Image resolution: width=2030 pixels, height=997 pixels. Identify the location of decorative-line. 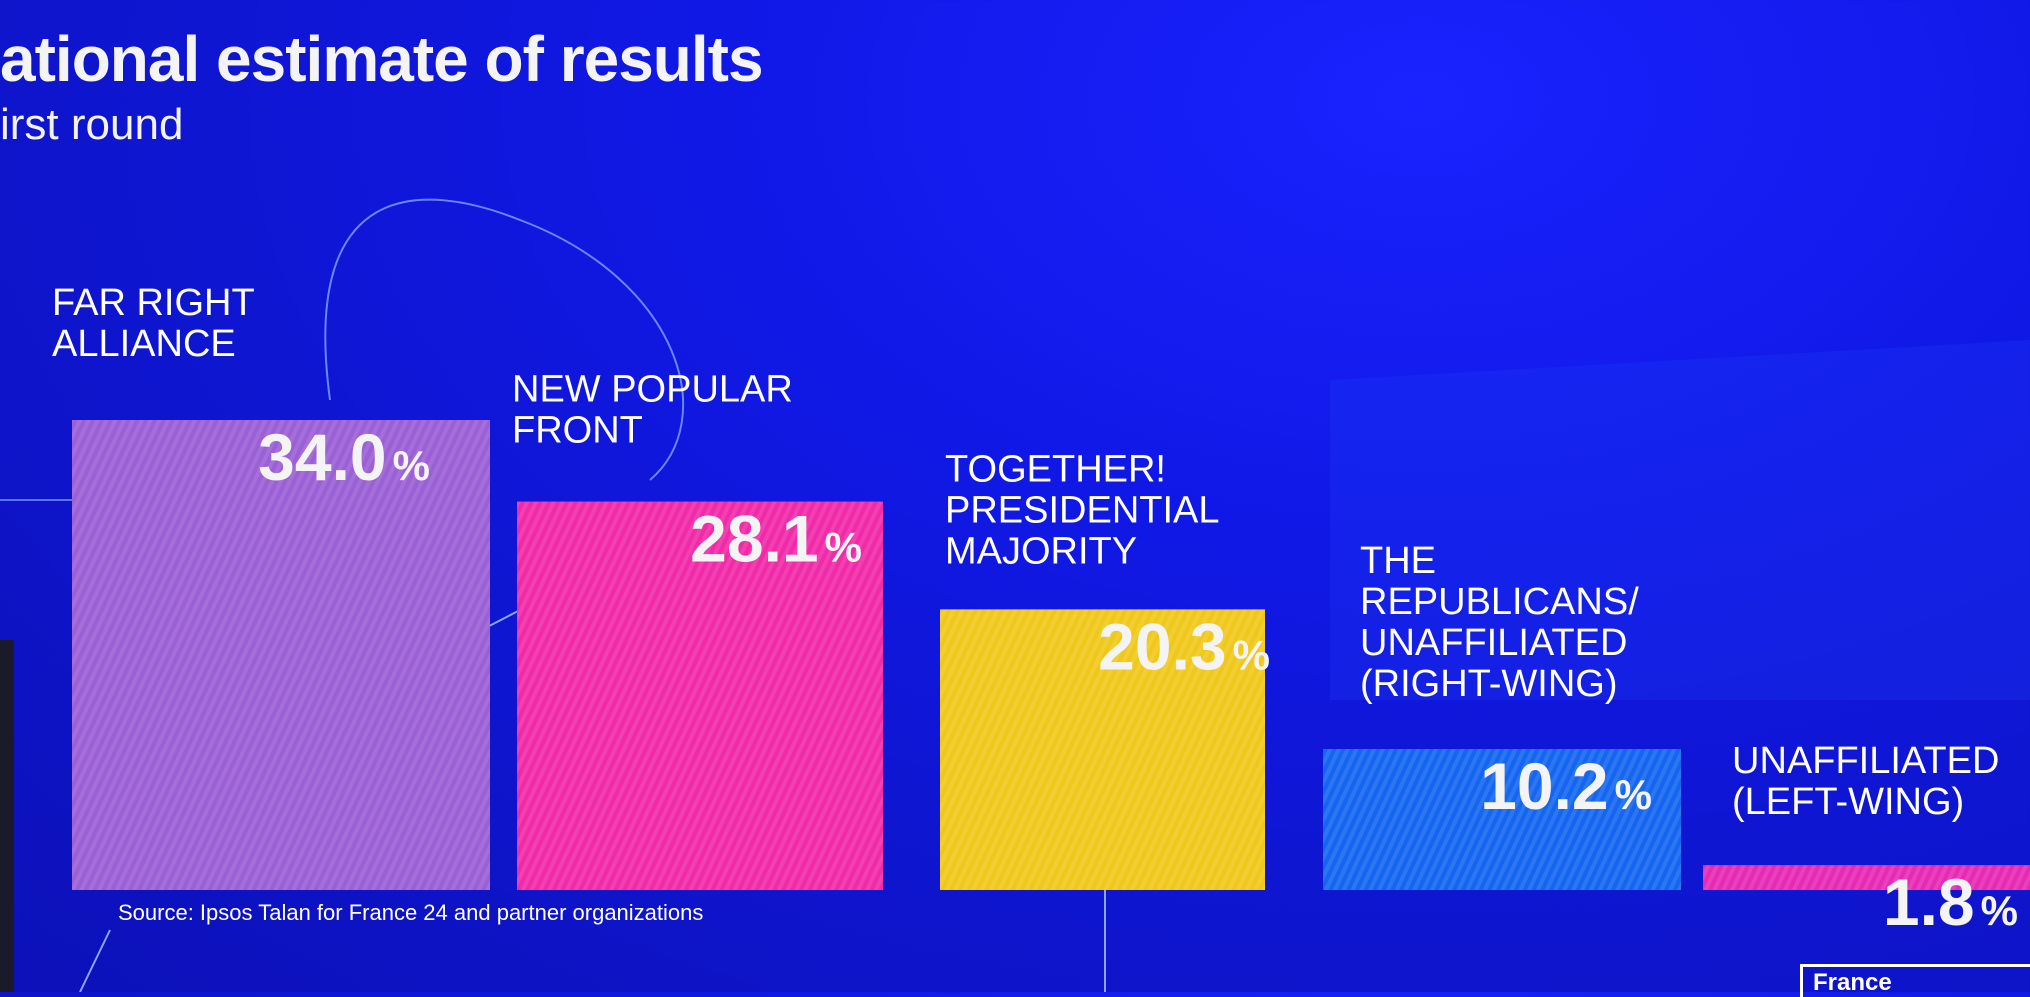
(95, 960).